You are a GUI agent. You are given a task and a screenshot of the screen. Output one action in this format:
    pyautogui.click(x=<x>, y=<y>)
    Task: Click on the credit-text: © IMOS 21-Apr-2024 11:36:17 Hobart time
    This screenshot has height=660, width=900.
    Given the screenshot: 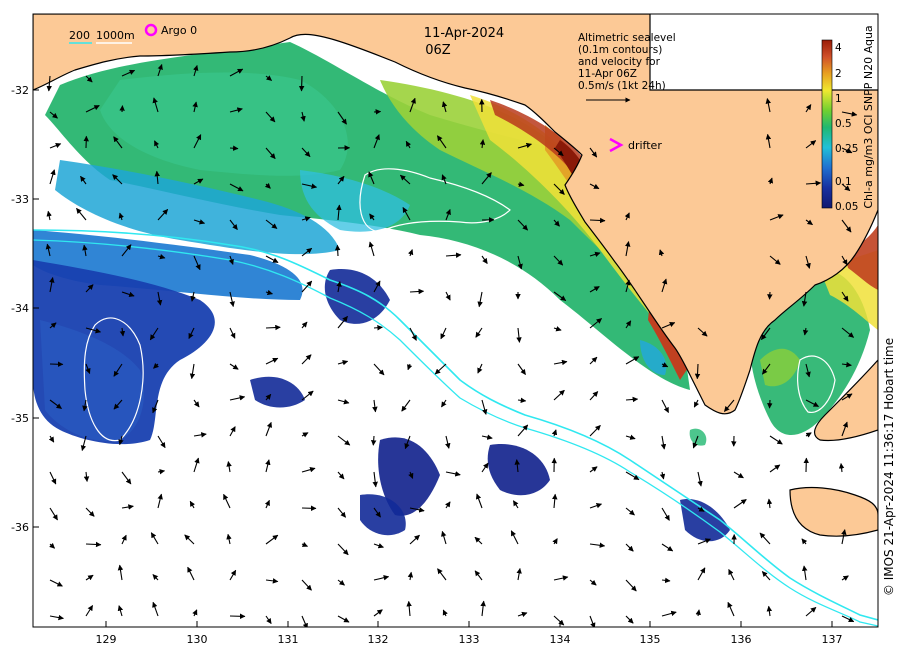 What is the action you would take?
    pyautogui.click(x=889, y=467)
    